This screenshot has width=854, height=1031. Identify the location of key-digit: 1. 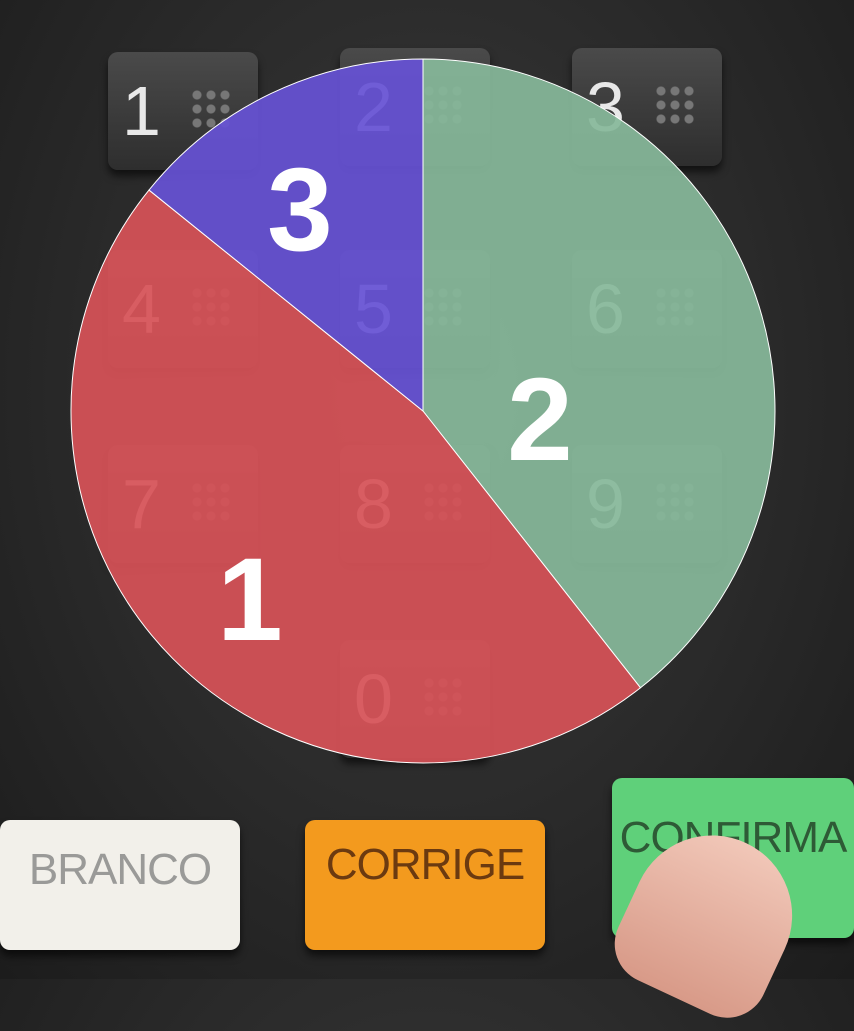
(141, 111).